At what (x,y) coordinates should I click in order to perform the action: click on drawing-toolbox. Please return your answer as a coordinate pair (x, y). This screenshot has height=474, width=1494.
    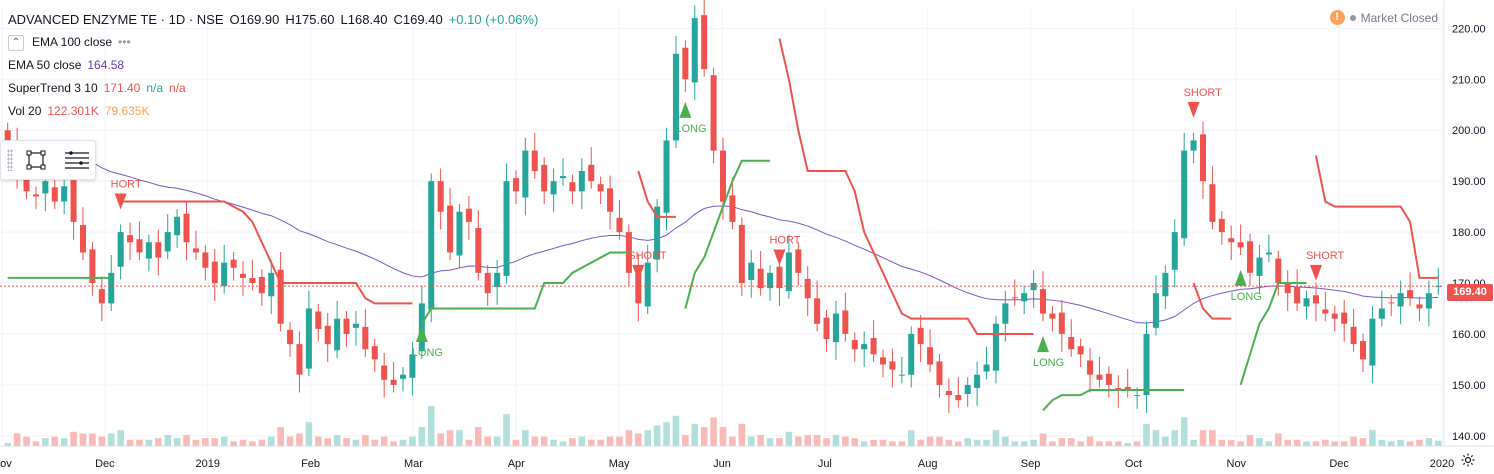
    Looking at the image, I should click on (48, 160).